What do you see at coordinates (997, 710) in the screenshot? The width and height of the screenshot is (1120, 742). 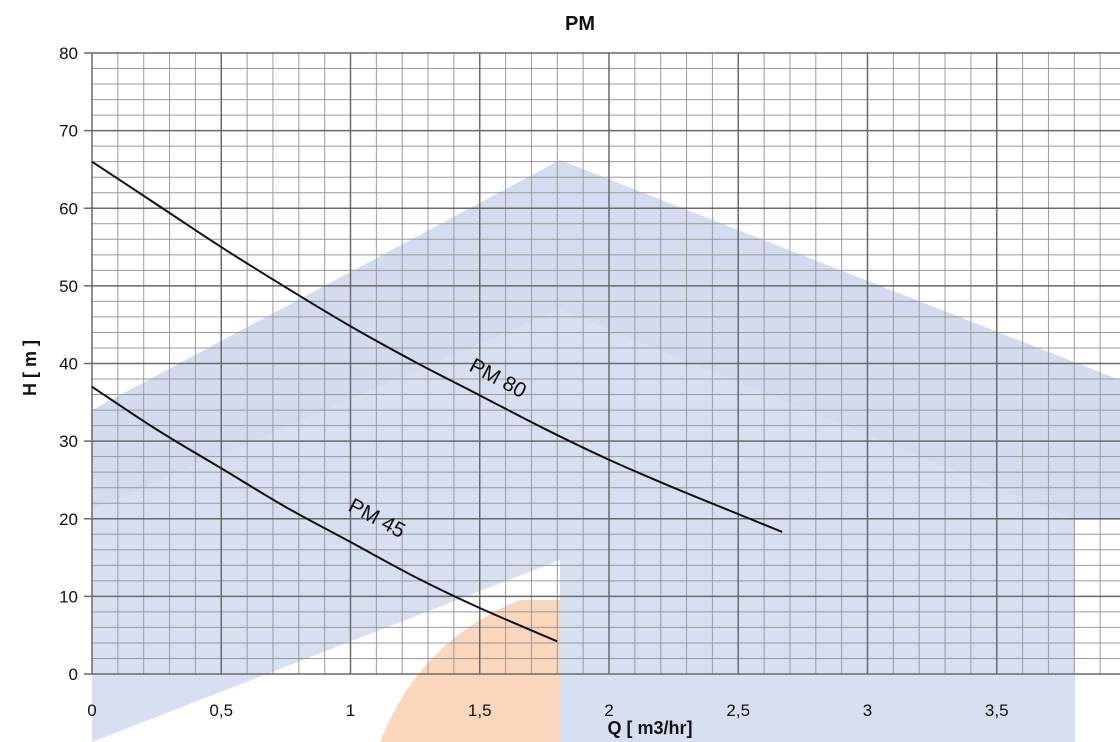 I see `x-tick-label: 3,5` at bounding box center [997, 710].